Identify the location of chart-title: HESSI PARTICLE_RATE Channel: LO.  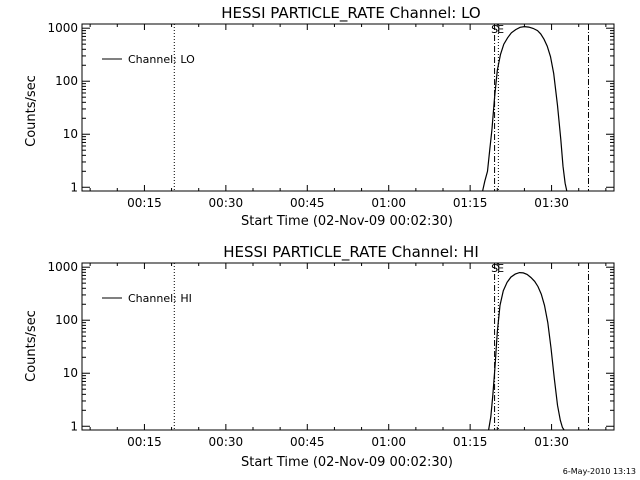
(350, 13).